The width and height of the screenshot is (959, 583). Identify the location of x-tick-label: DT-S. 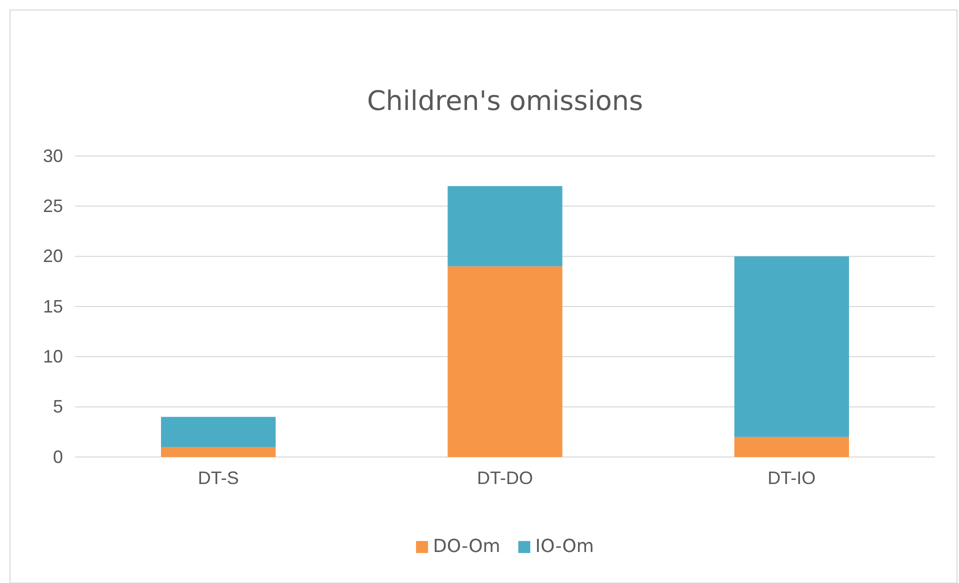
(218, 478).